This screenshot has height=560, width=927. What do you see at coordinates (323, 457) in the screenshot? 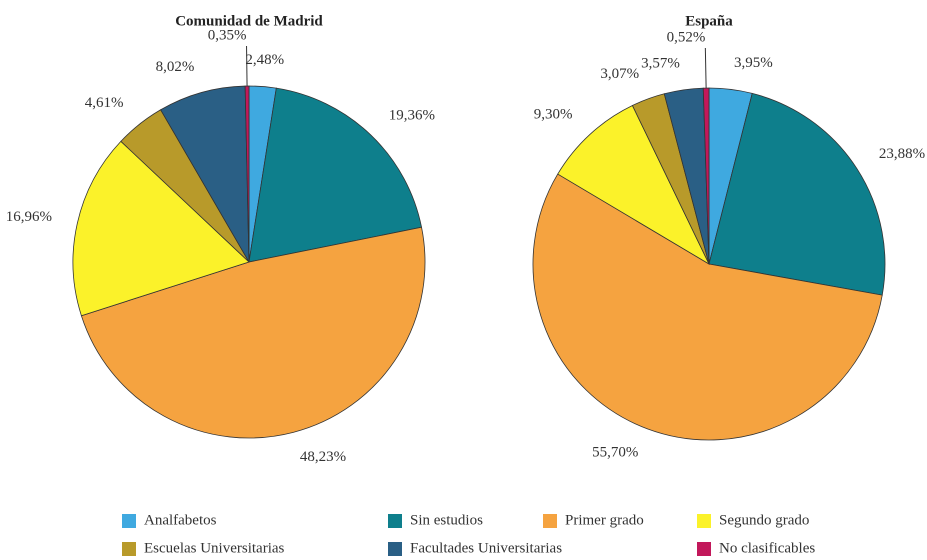
I see `data-label: 48,23%` at bounding box center [323, 457].